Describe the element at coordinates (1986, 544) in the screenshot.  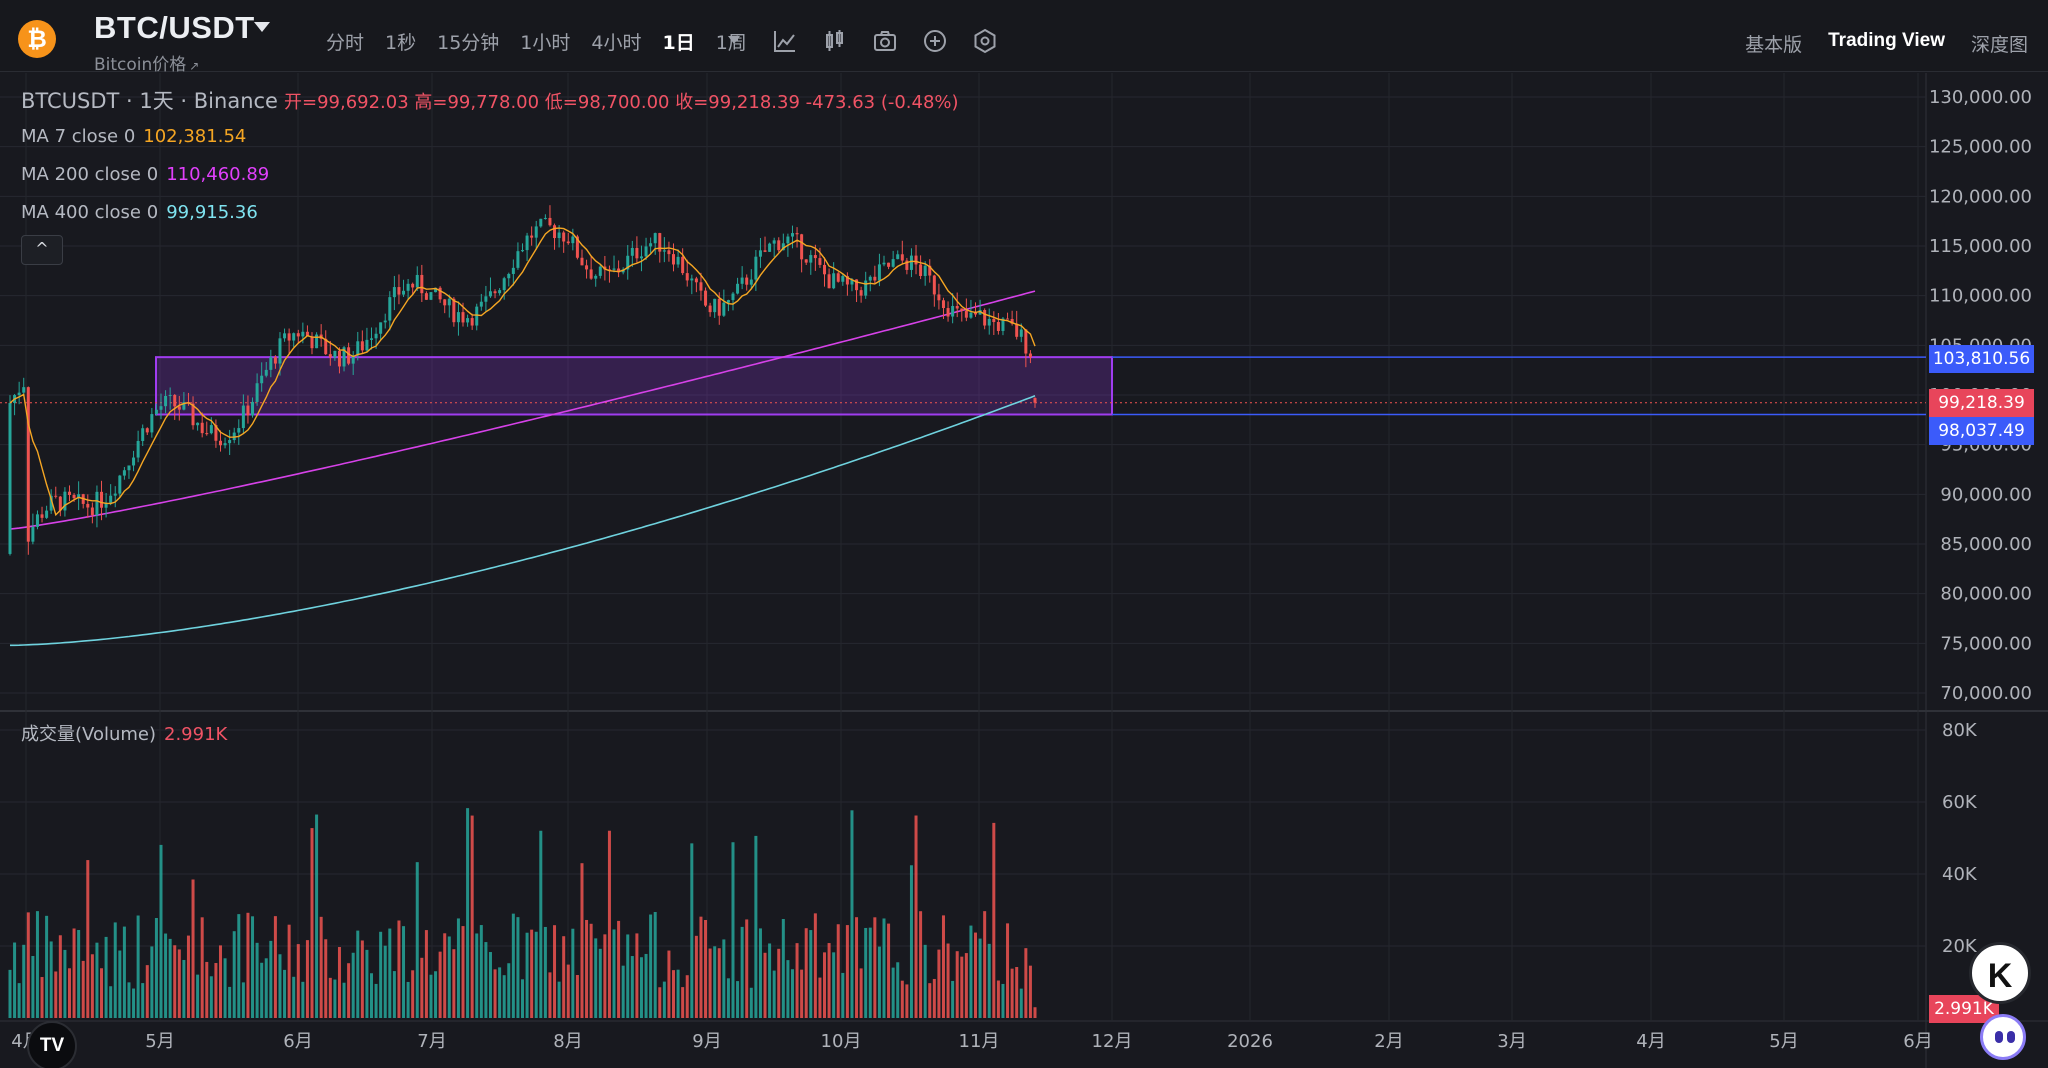
I see `price-tick-label: 85,000.00` at that location.